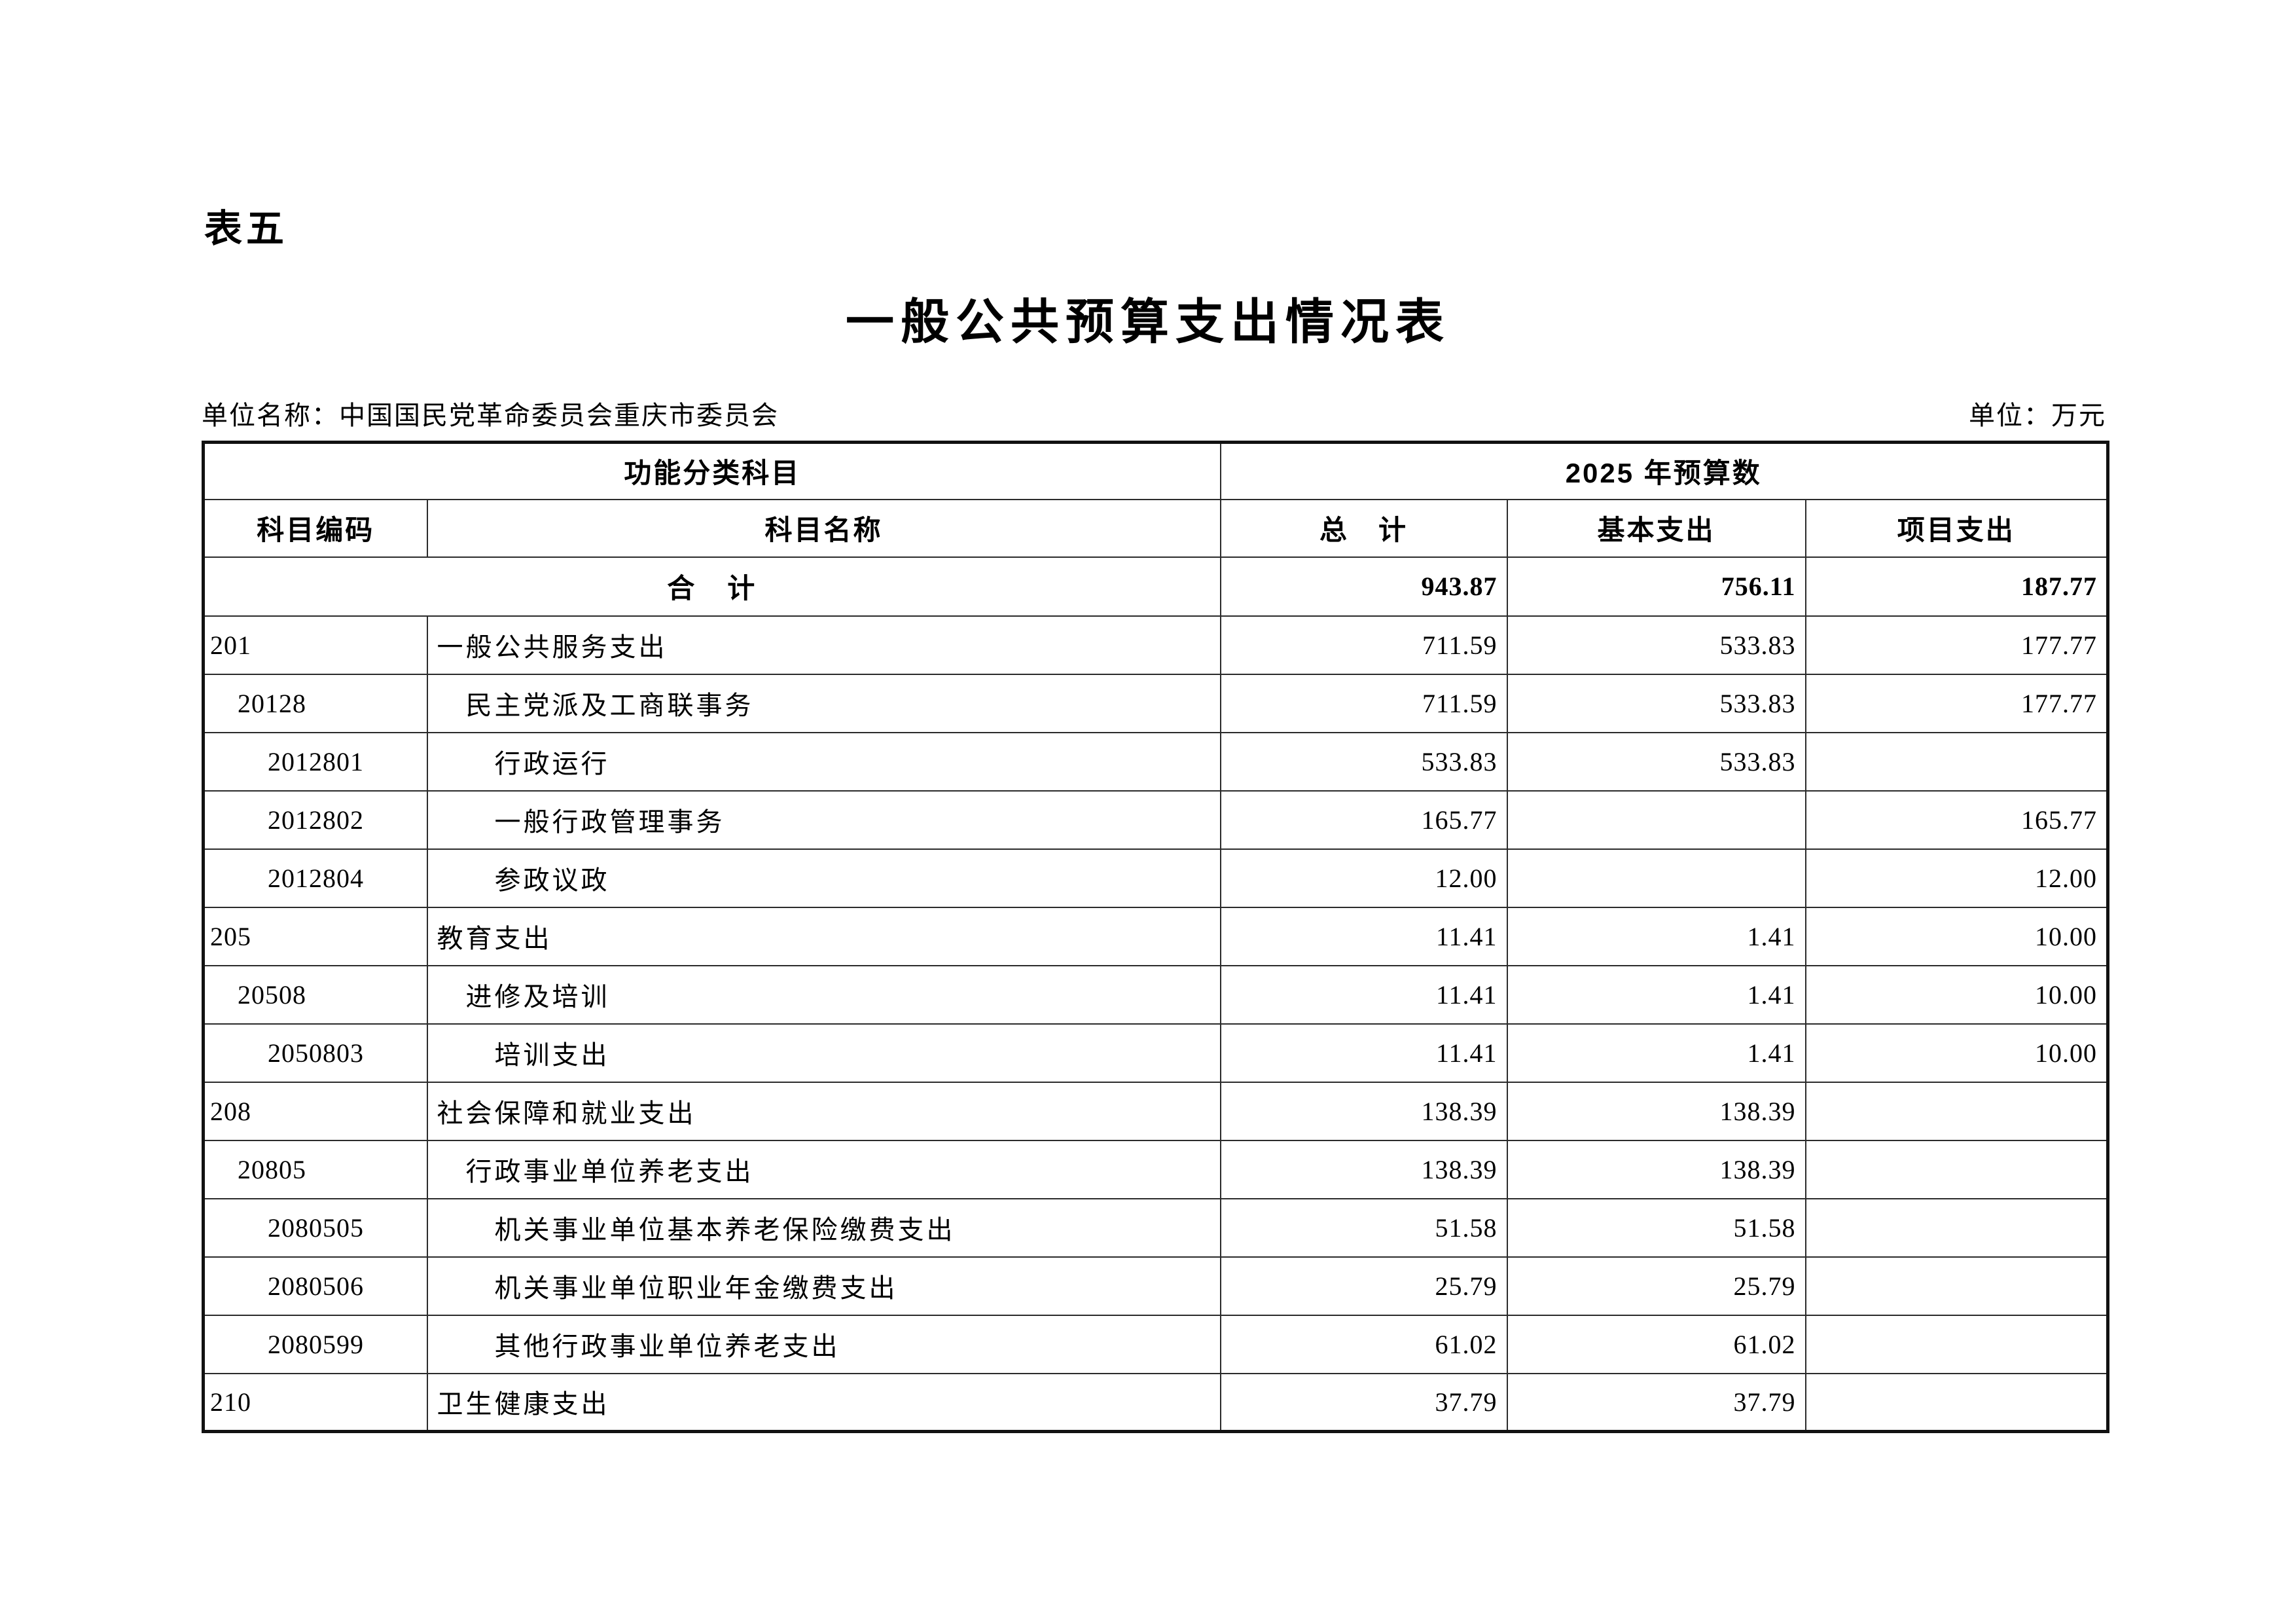  I want to click on row-name-cell: 培训支出, so click(823, 1053).